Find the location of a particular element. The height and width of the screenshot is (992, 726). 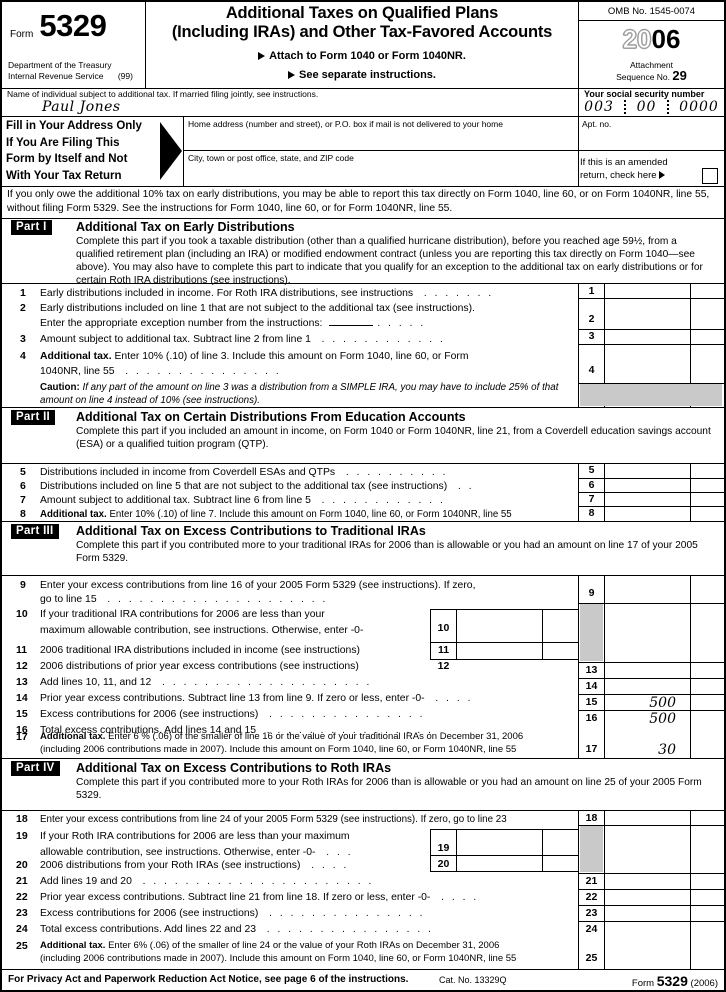

line-17-box-number: 17 is located at coordinates (591, 749).